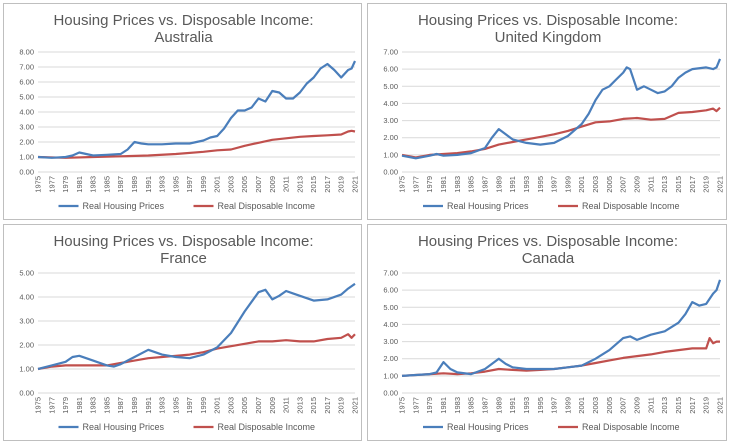 The height and width of the screenshot is (444, 731). I want to click on y-tick-label: 2.00, so click(26, 142).